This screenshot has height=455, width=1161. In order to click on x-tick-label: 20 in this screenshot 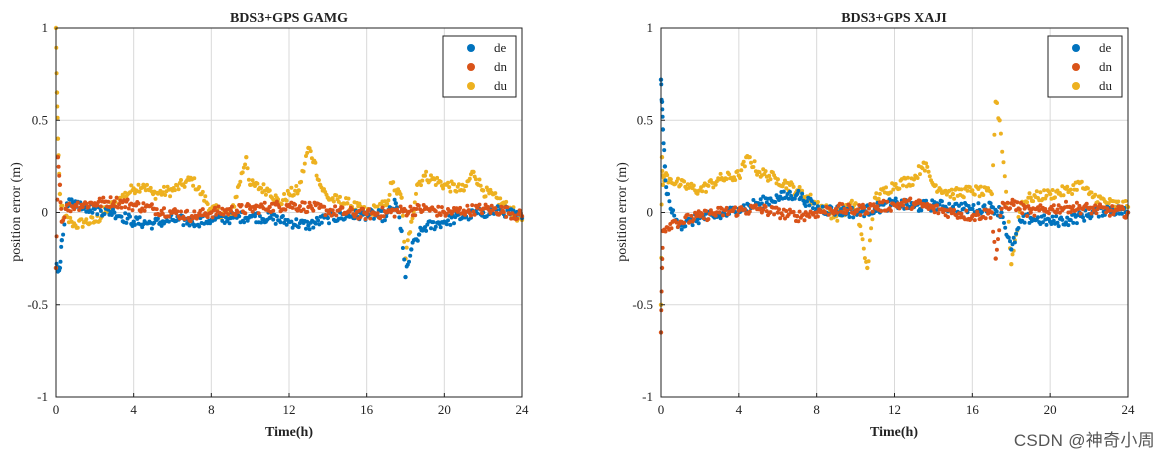, I will do `click(444, 409)`.